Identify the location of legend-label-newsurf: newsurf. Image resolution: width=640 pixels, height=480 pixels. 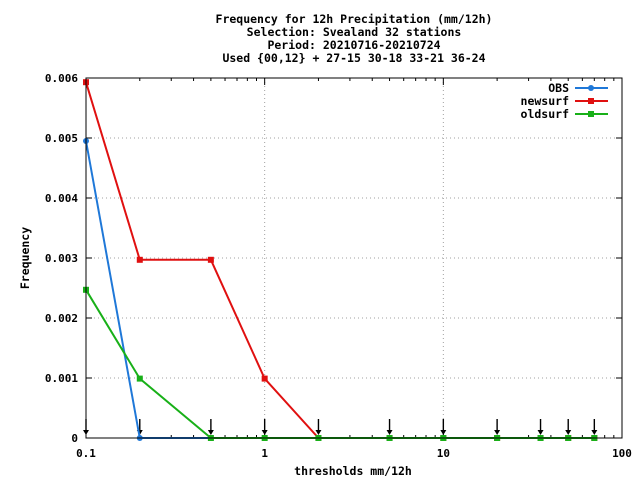
(545, 101).